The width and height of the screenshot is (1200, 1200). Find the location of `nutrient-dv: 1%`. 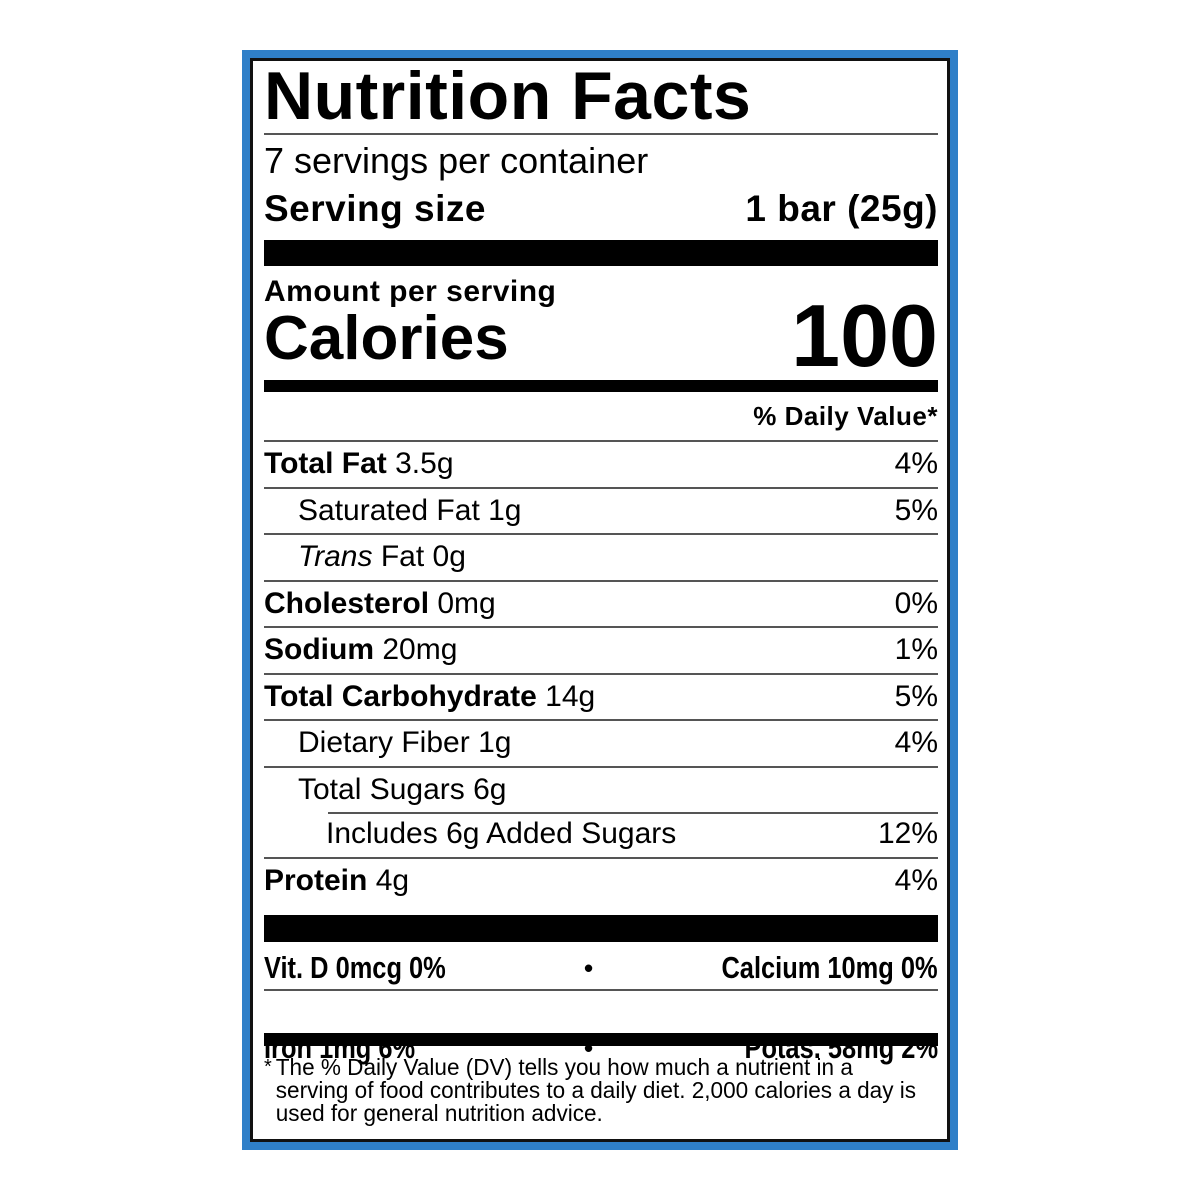

nutrient-dv: 1% is located at coordinates (916, 650).